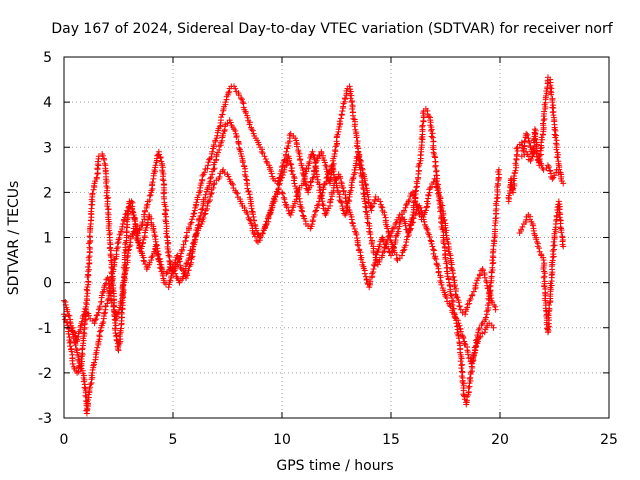 The width and height of the screenshot is (640, 480). What do you see at coordinates (47, 193) in the screenshot?
I see `y-tick-label: 2` at bounding box center [47, 193].